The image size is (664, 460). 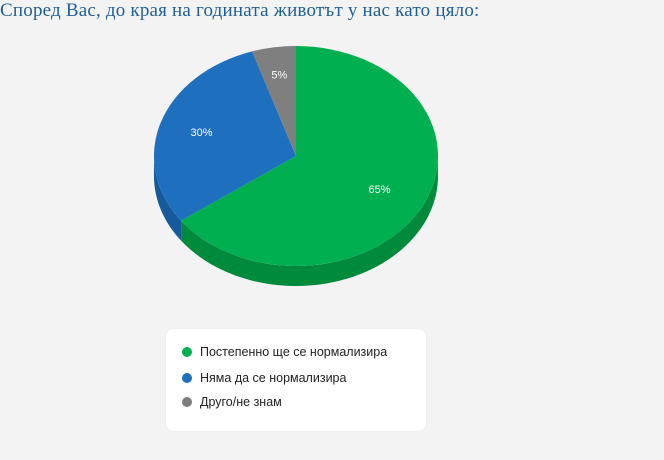 What do you see at coordinates (309, 222) in the screenshot?
I see `slice-normalize-side` at bounding box center [309, 222].